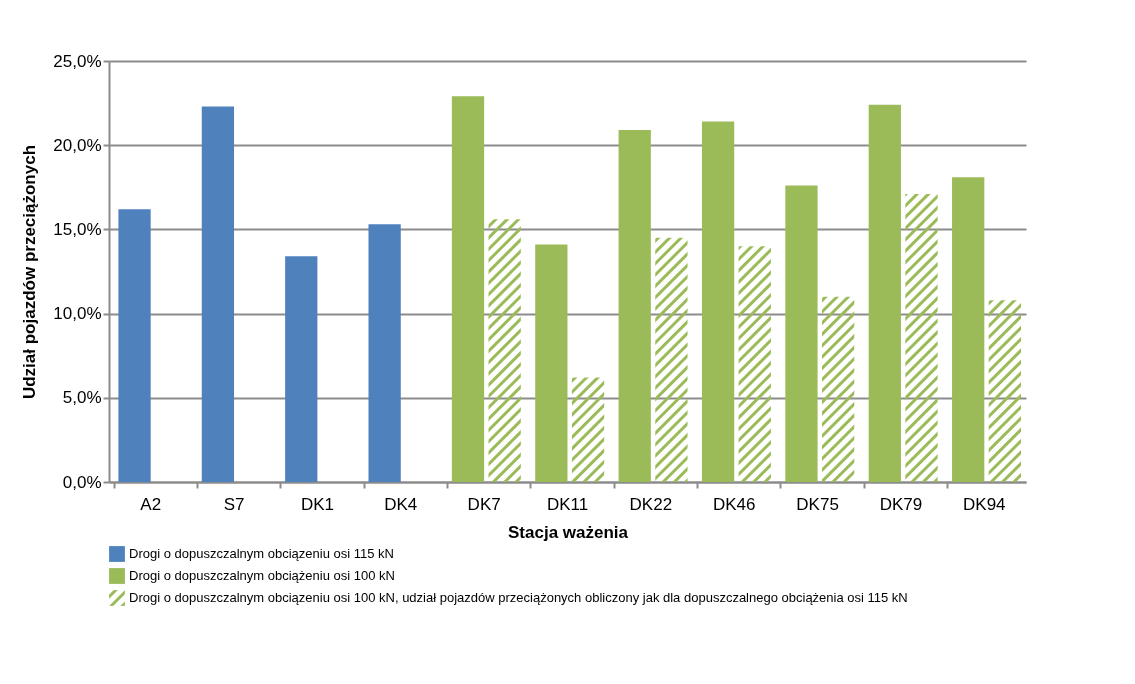 The height and width of the screenshot is (684, 1135). What do you see at coordinates (262, 575) in the screenshot?
I see `legend-label: Drogi o dopuszczalnym obciążeniu osi 100 kN` at bounding box center [262, 575].